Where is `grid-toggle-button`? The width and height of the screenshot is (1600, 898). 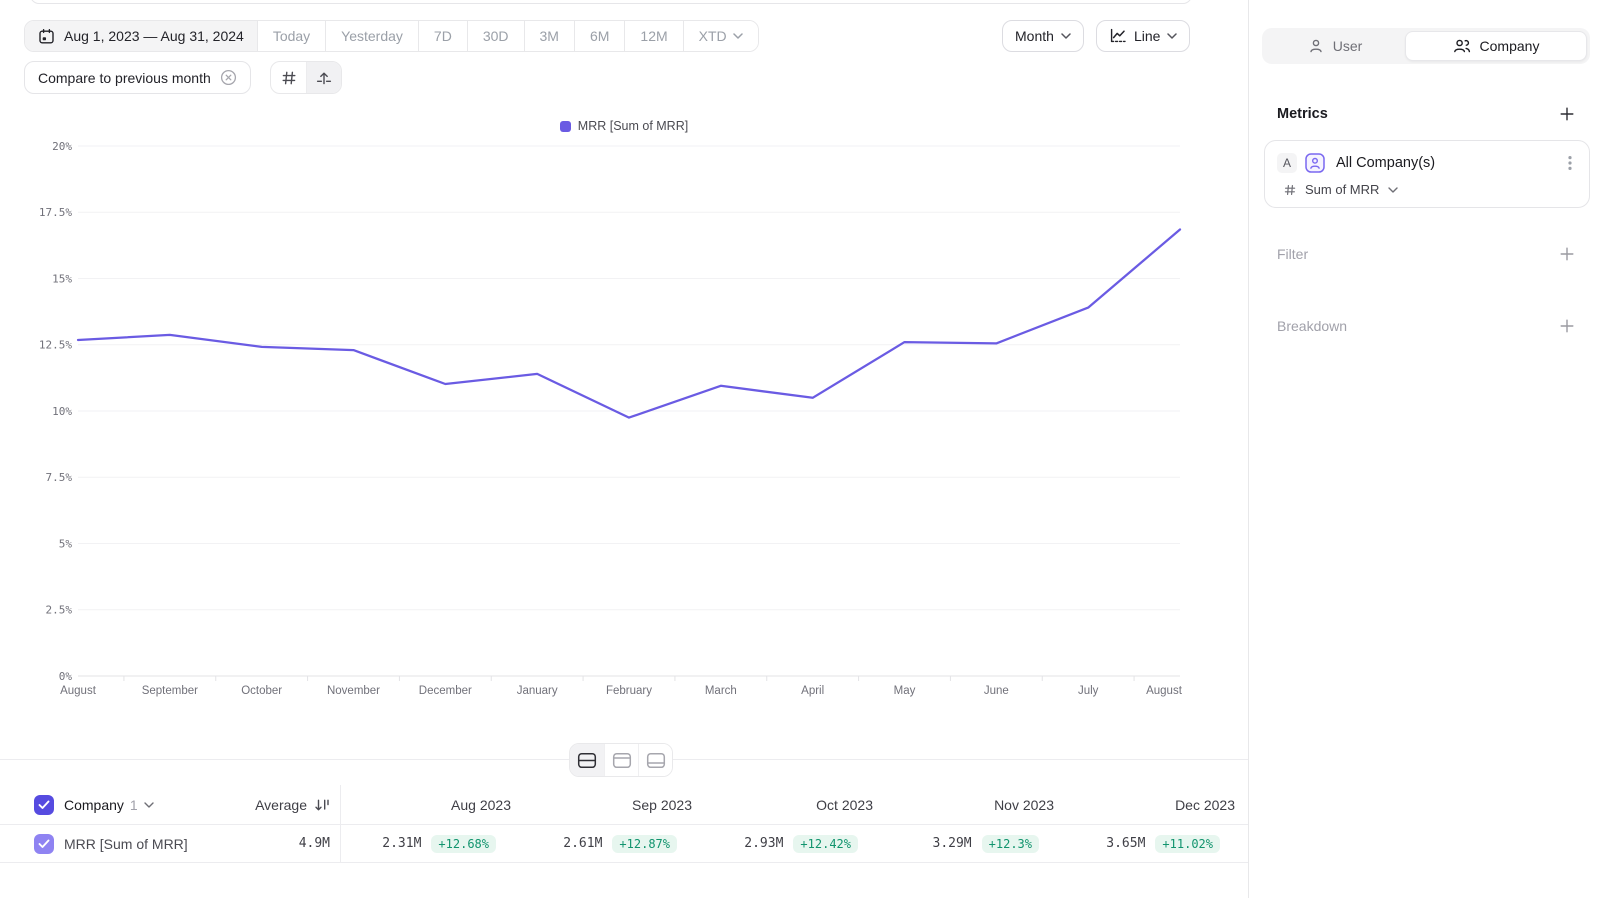
grid-toggle-button is located at coordinates (288, 77).